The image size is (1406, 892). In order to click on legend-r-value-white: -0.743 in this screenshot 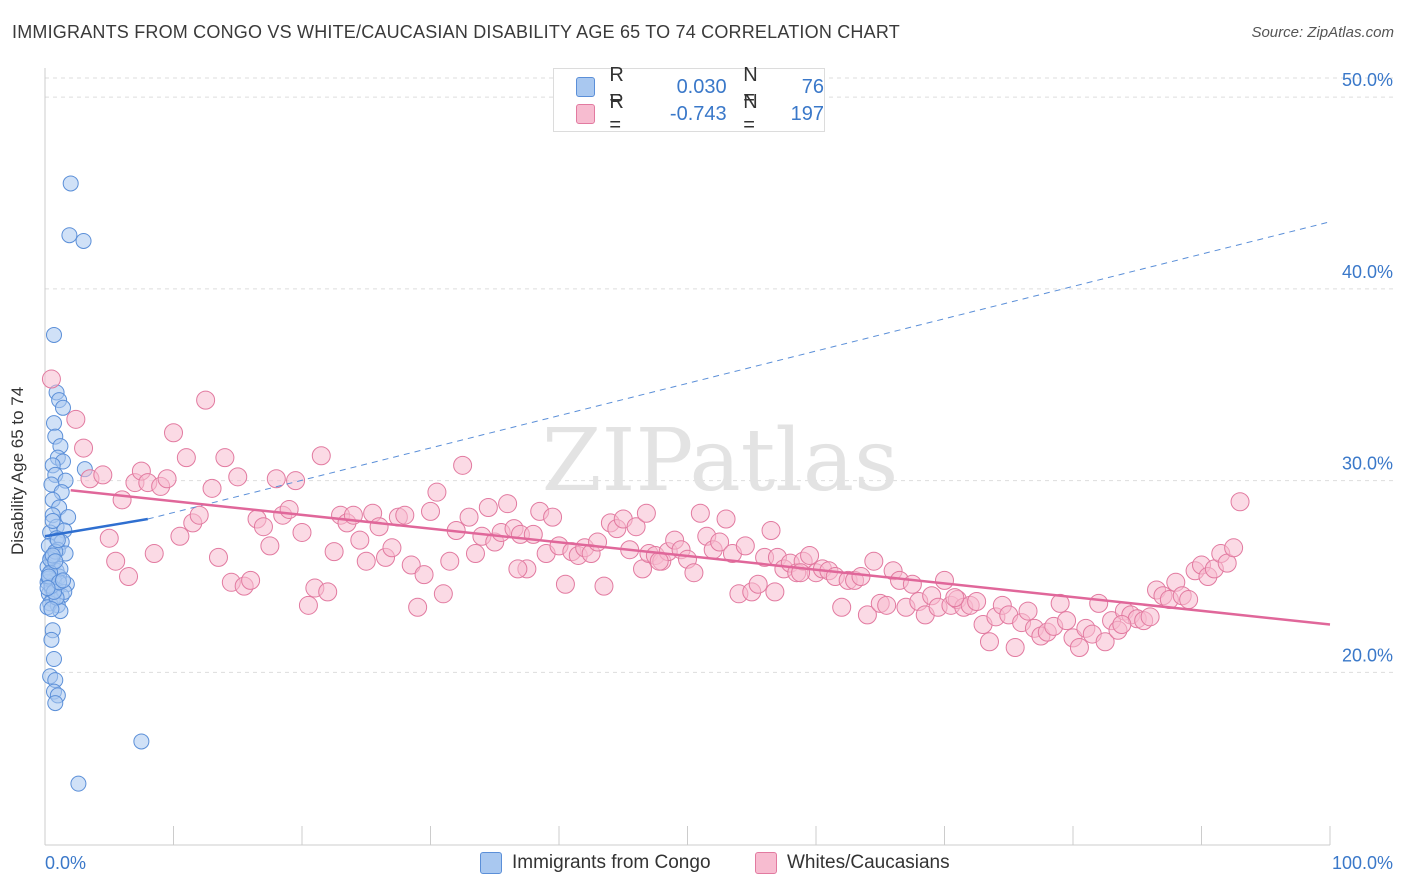, I will do `click(698, 113)`.